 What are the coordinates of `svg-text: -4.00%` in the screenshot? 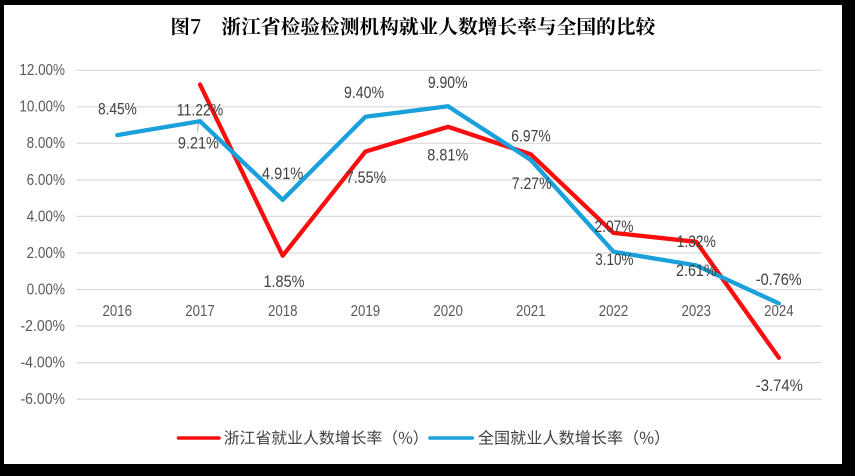 It's located at (43, 363).